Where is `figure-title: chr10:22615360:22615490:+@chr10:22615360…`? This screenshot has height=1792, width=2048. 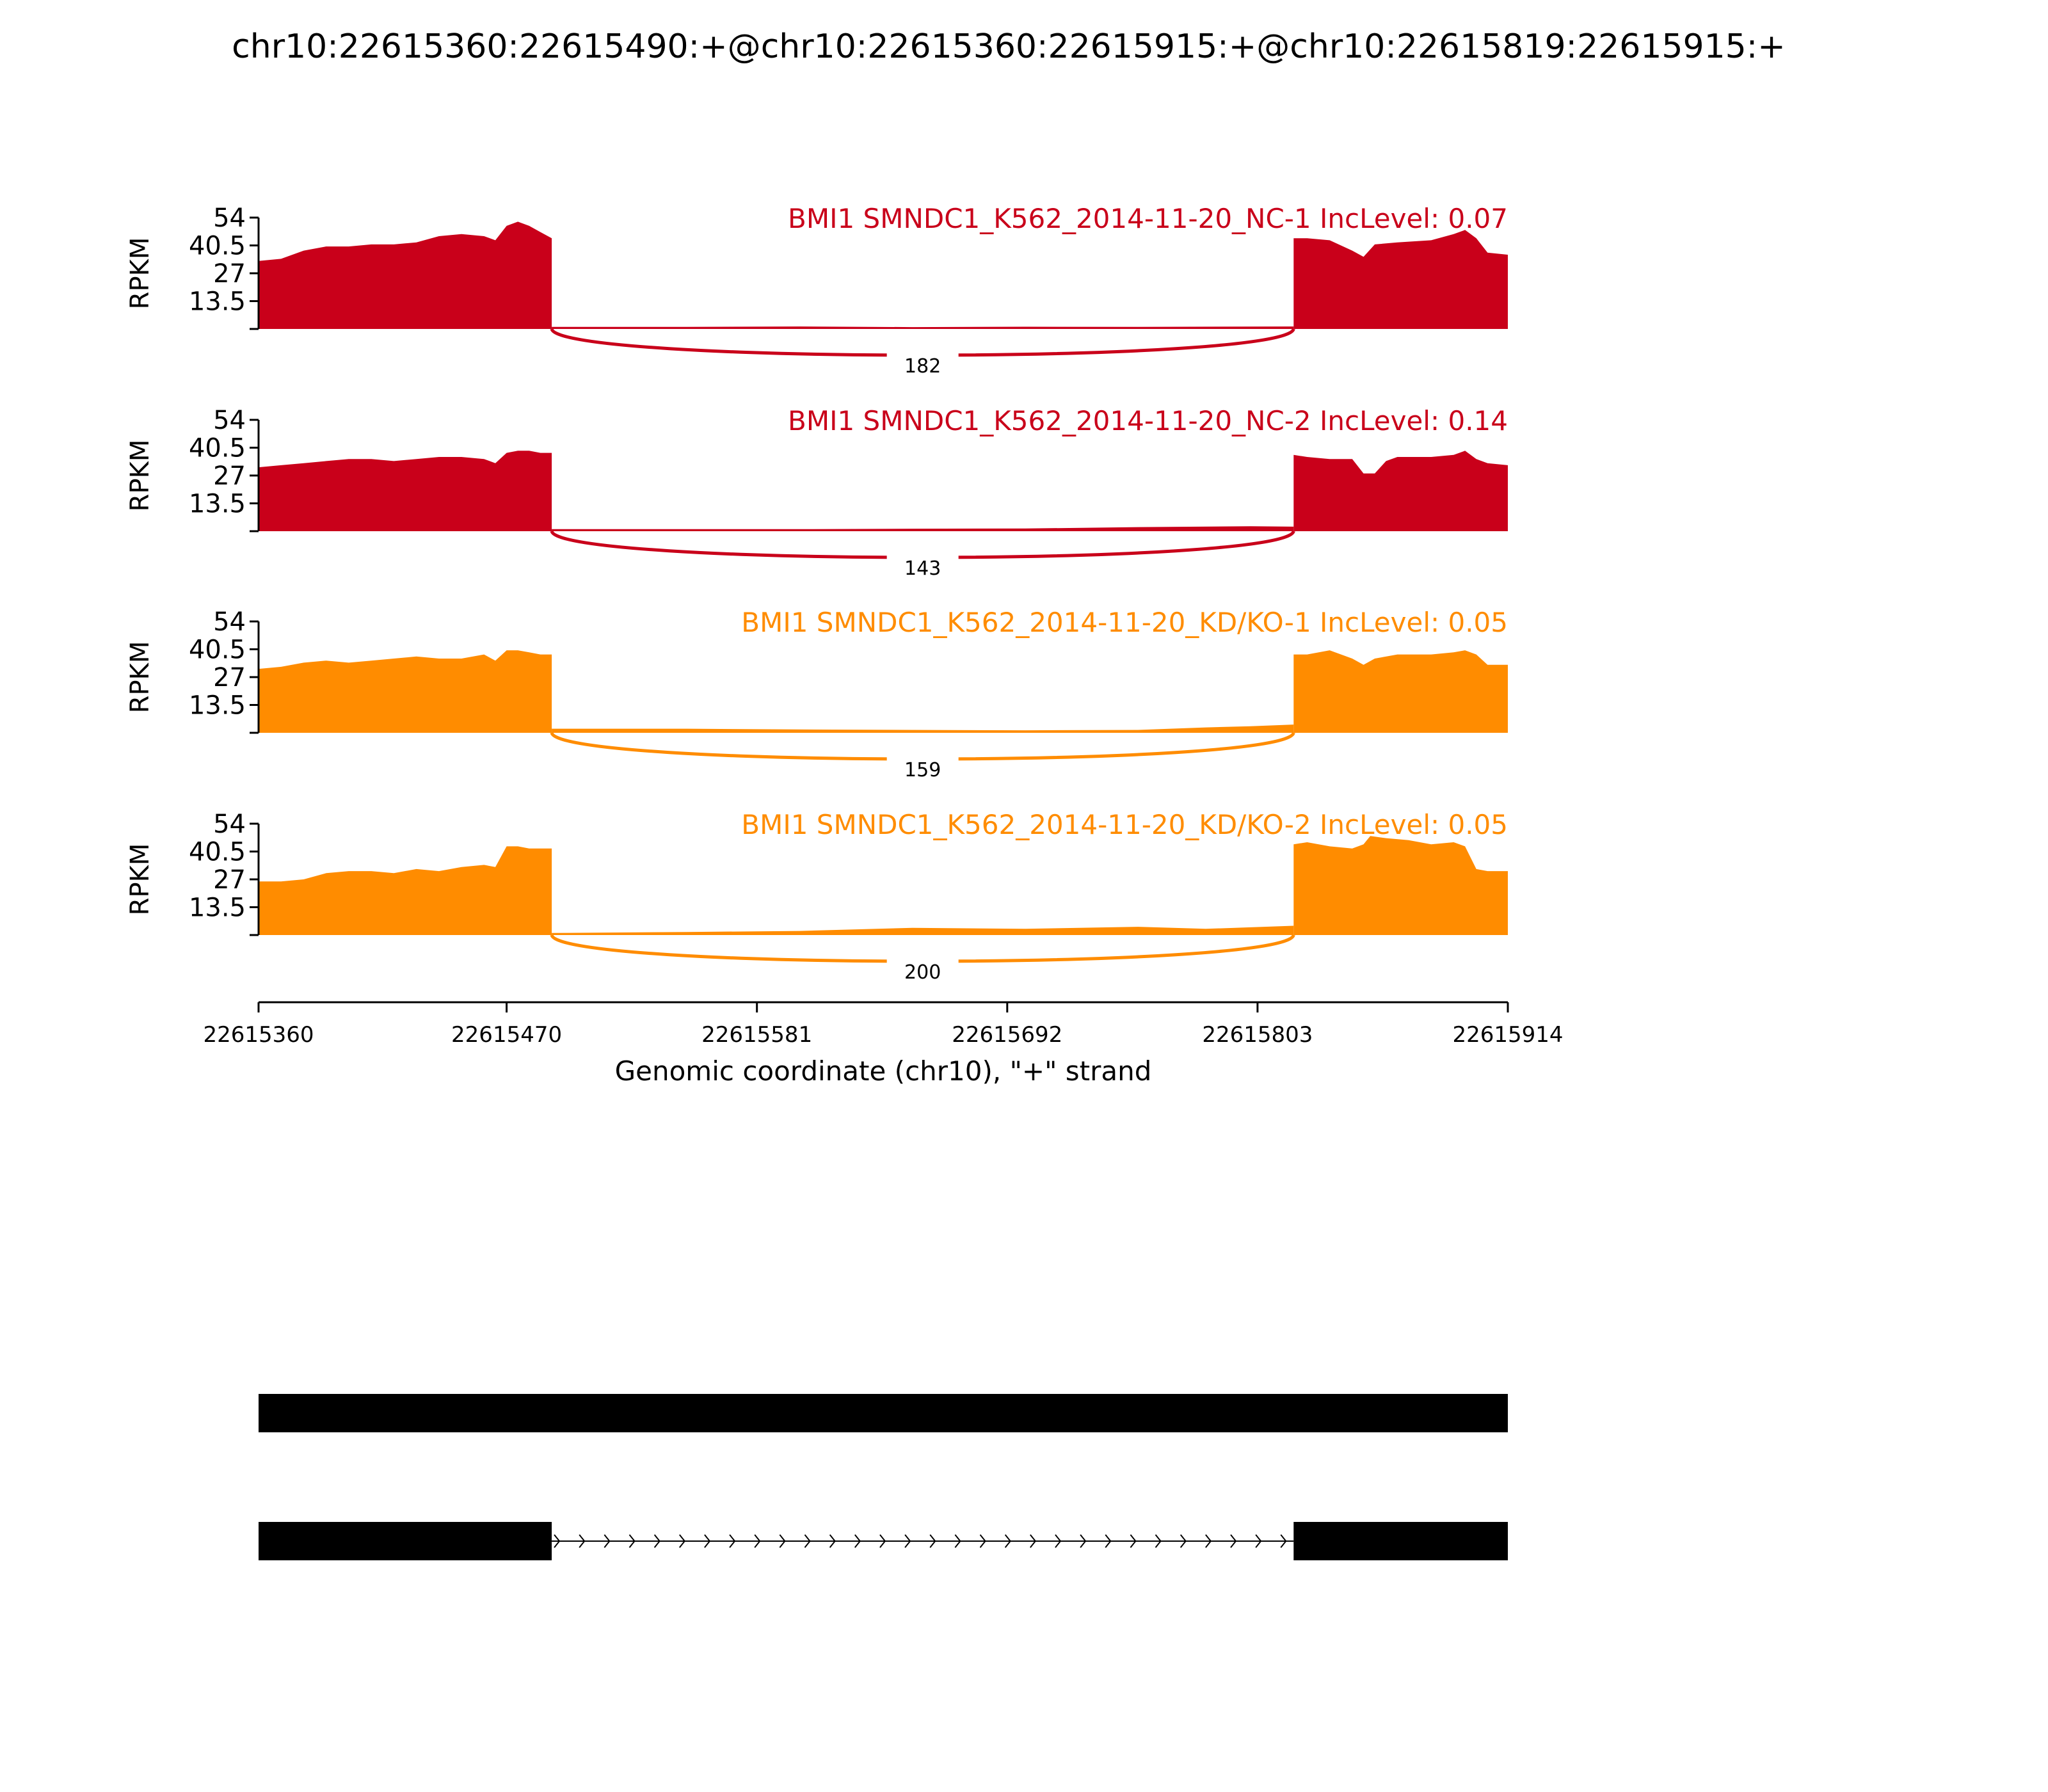
figure-title: chr10:22615360:22615490:+@chr10:22615360… is located at coordinates (1009, 47).